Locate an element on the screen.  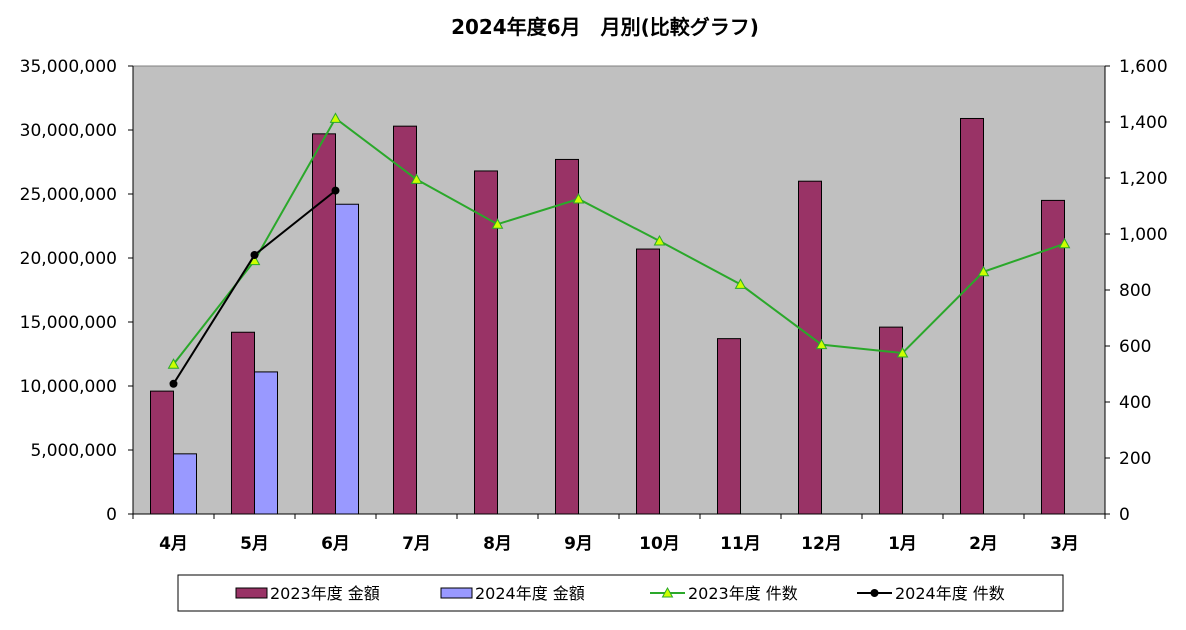
left-tick-label-6: 30,000,000 is located at coordinates (68, 131).